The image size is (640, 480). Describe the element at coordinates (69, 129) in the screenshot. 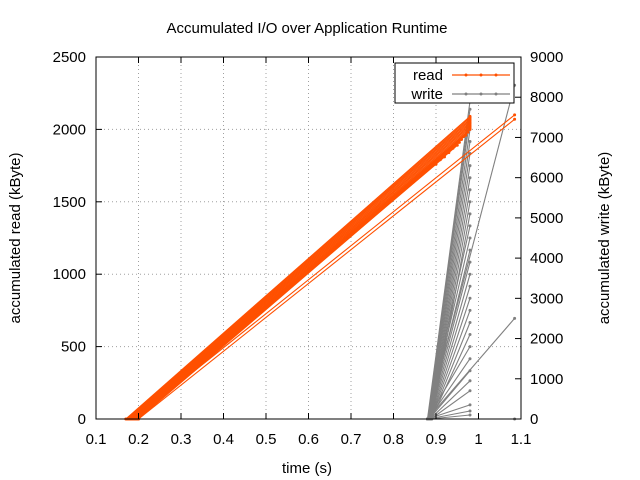

I see `y-tick-label: 2000` at that location.